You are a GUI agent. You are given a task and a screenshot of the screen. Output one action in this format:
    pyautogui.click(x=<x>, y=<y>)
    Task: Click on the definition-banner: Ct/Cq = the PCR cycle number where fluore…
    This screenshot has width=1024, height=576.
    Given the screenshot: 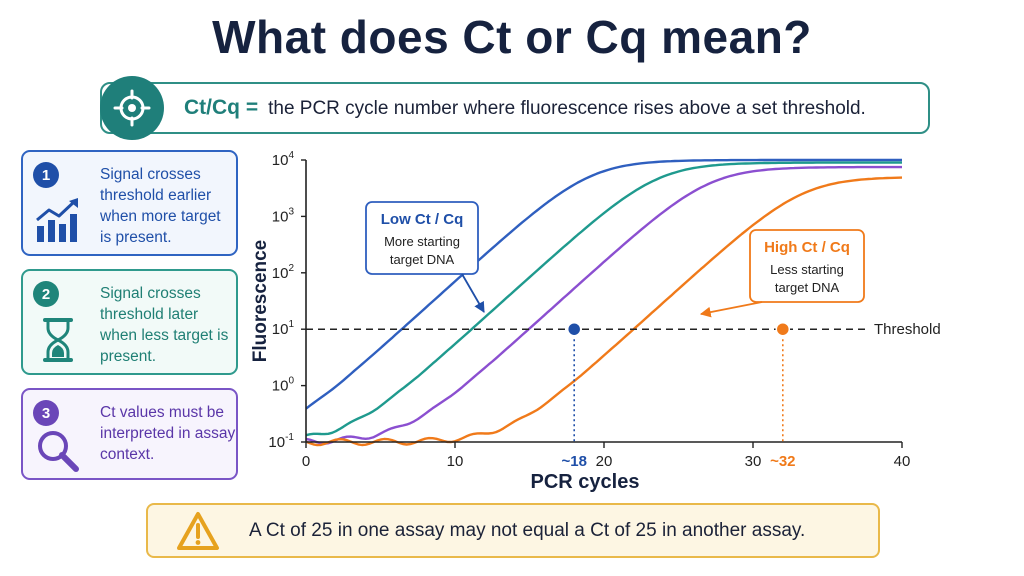 What is the action you would take?
    pyautogui.click(x=515, y=108)
    